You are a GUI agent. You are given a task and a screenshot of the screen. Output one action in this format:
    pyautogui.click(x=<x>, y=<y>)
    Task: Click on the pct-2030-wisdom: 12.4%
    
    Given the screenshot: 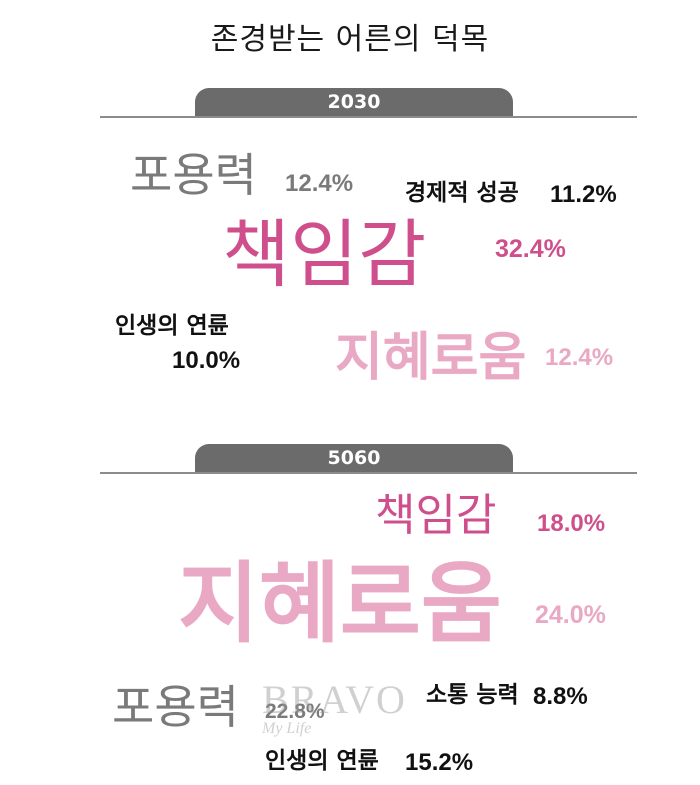 What is the action you would take?
    pyautogui.click(x=579, y=357)
    